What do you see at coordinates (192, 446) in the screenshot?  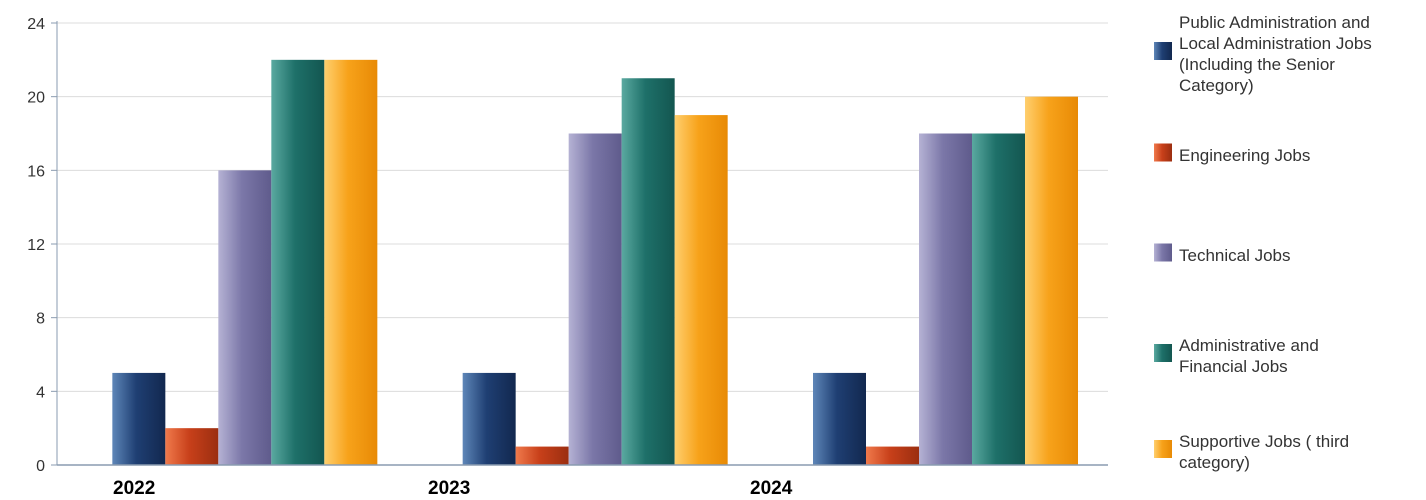 I see `bar-engineering-2022` at bounding box center [192, 446].